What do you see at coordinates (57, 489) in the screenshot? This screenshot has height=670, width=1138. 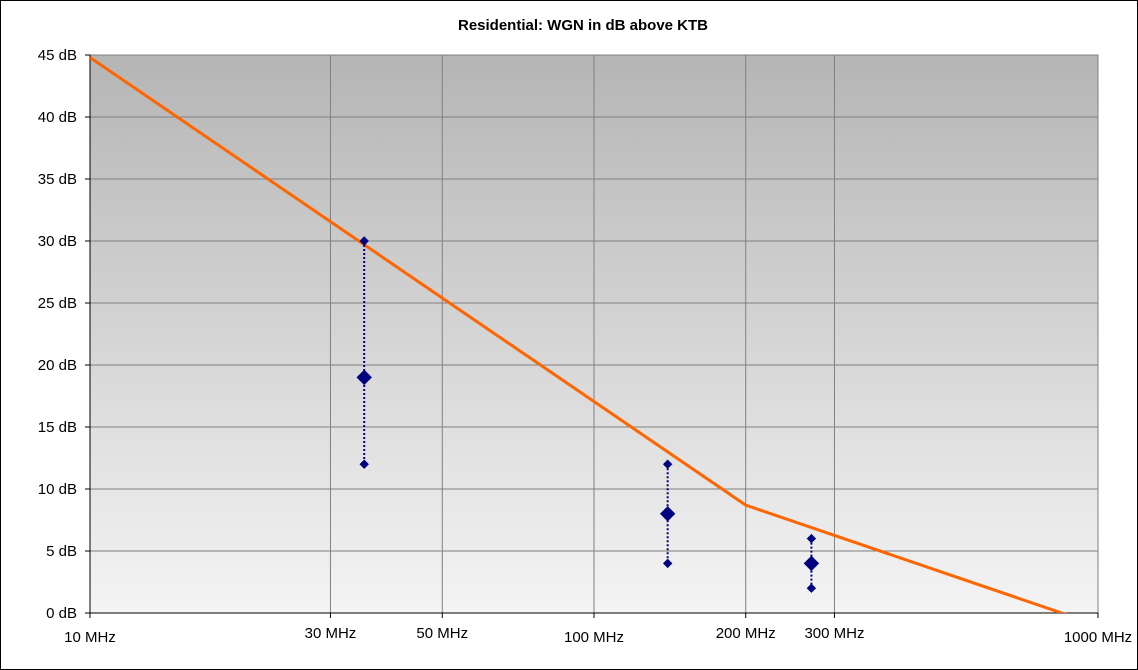 I see `y-tick-label: 10 dB` at bounding box center [57, 489].